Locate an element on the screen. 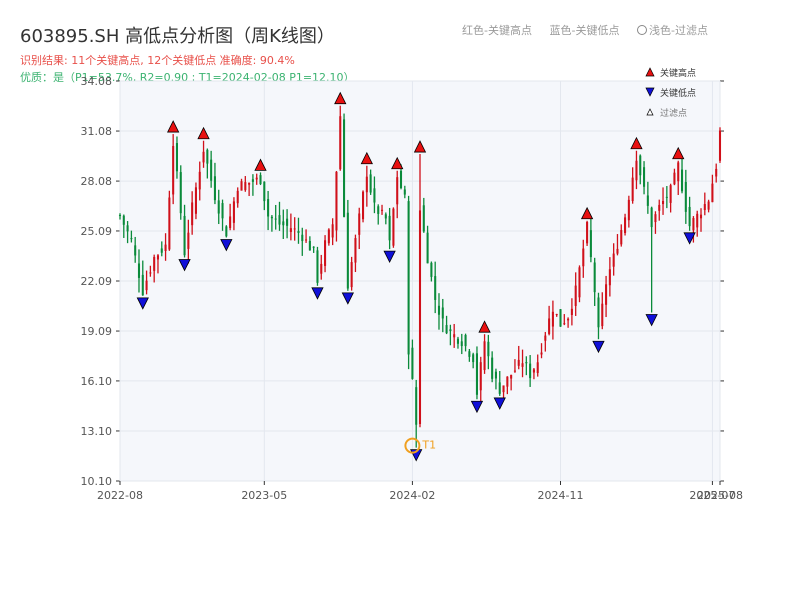 Image resolution: width=800 pixels, height=600 pixels. legend-blue-text: 蓝色-关键低点 is located at coordinates (584, 30).